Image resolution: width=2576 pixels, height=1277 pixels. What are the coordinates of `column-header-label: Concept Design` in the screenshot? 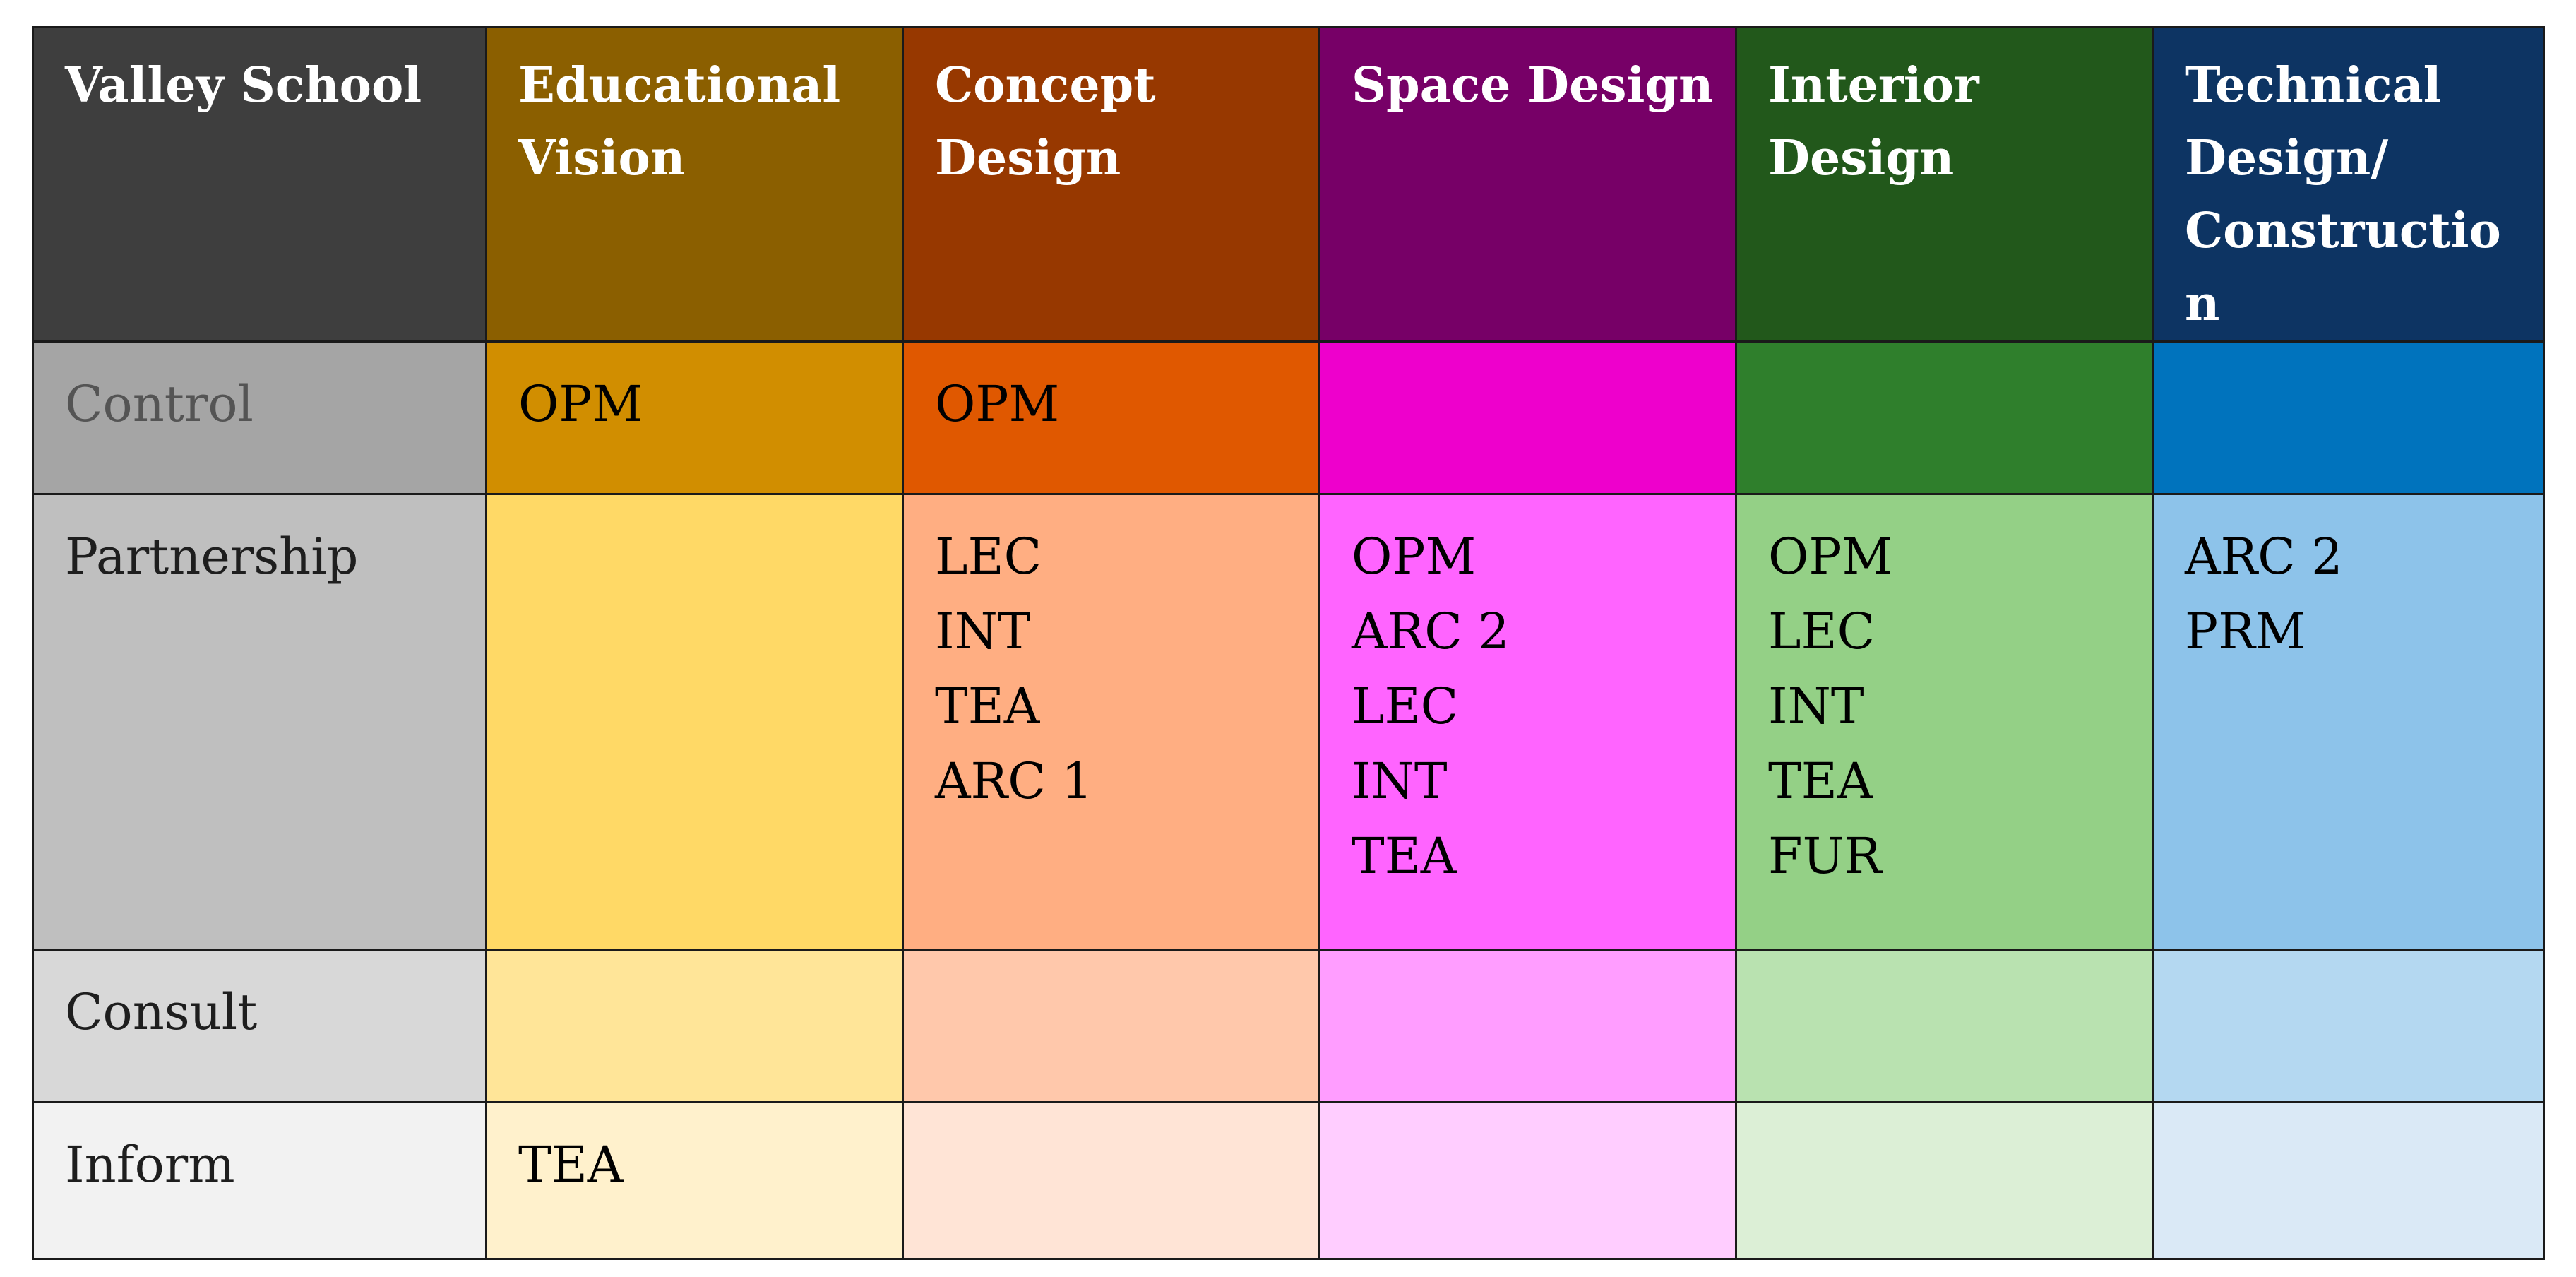 It's located at (1120, 122).